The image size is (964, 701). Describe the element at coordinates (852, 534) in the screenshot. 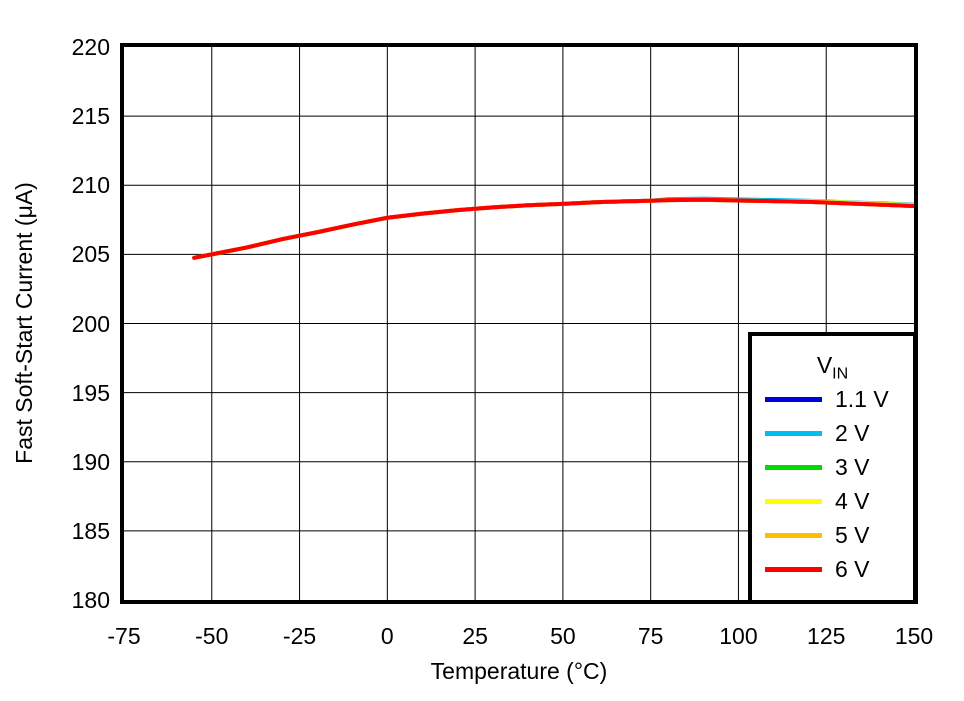

I see `legend-label: 5 V` at that location.